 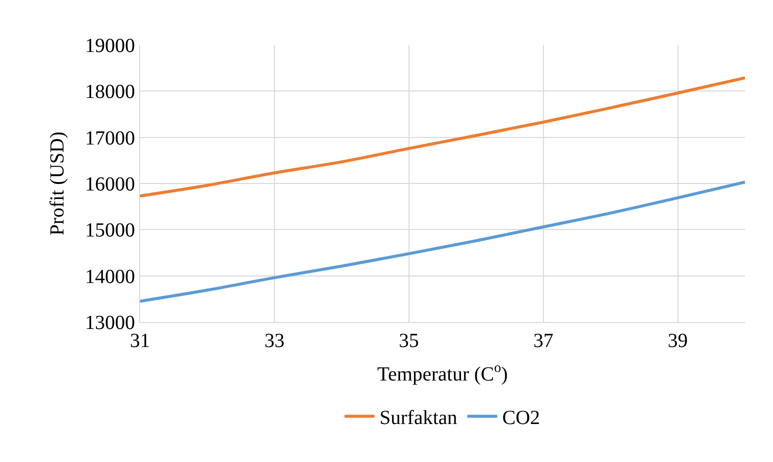 I want to click on legend-label: Surfaktan, so click(x=419, y=418).